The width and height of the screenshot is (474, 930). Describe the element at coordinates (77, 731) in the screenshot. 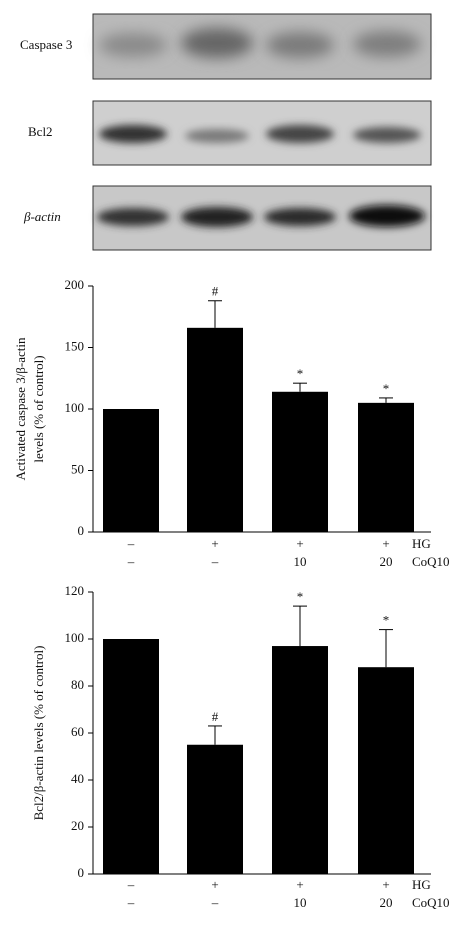

I see `y-tick-label: 60` at that location.